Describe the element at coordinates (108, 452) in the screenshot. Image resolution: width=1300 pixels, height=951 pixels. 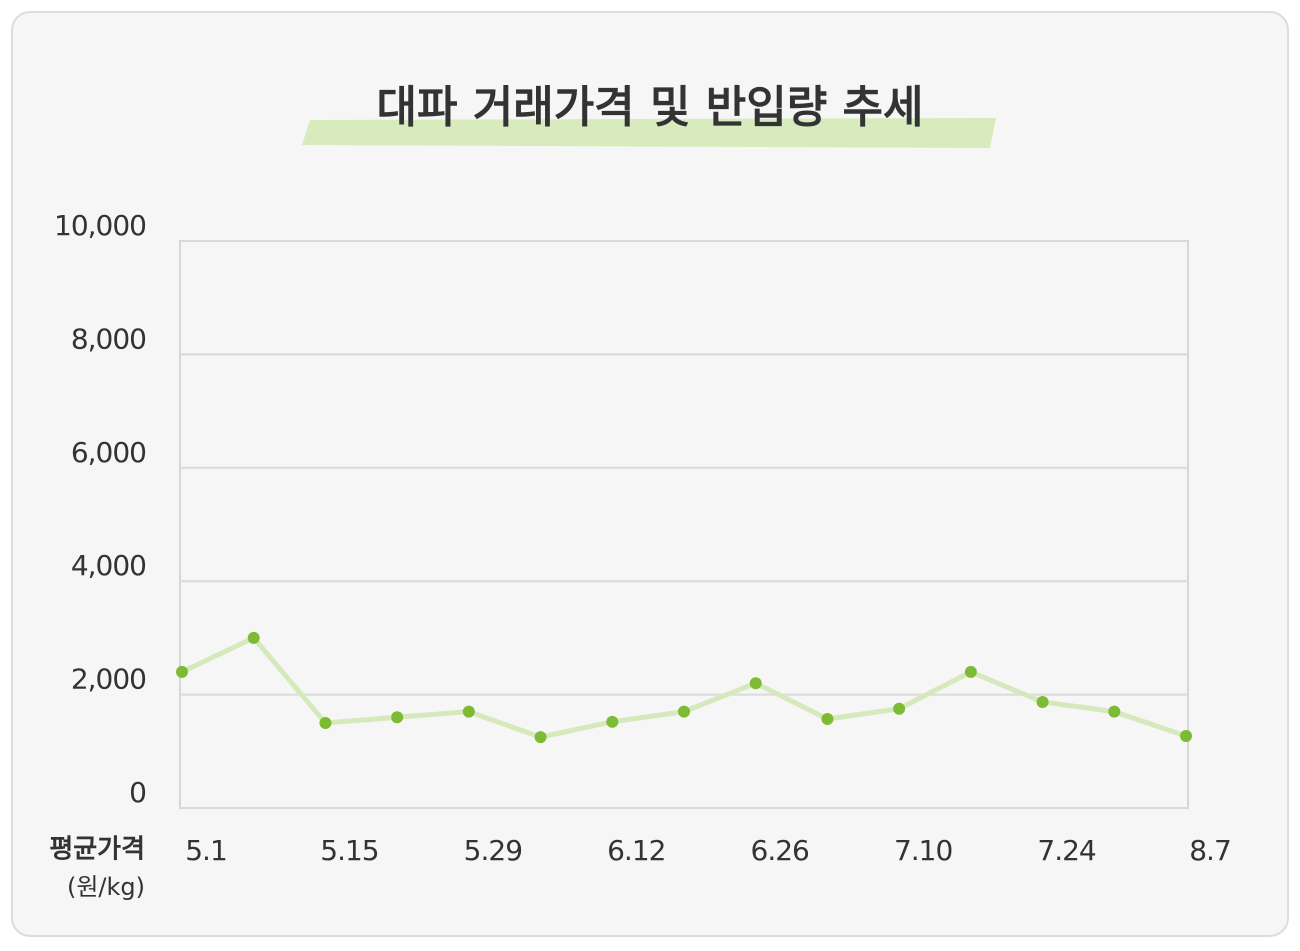
I see `y-tick-label: 6,000` at that location.